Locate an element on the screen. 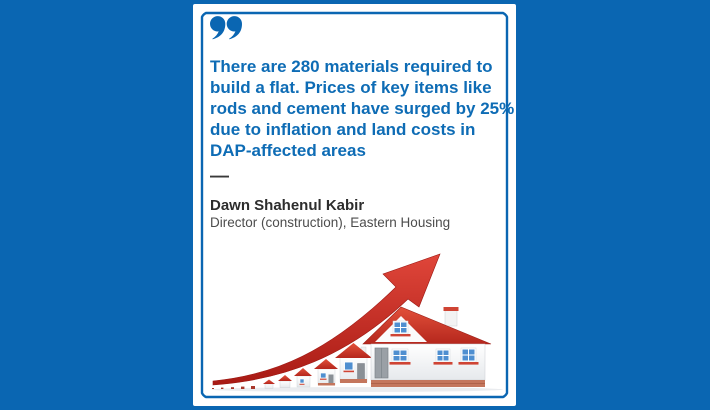 This screenshot has width=710, height=410. quote-line: There are 280 materials required to is located at coordinates (351, 66).